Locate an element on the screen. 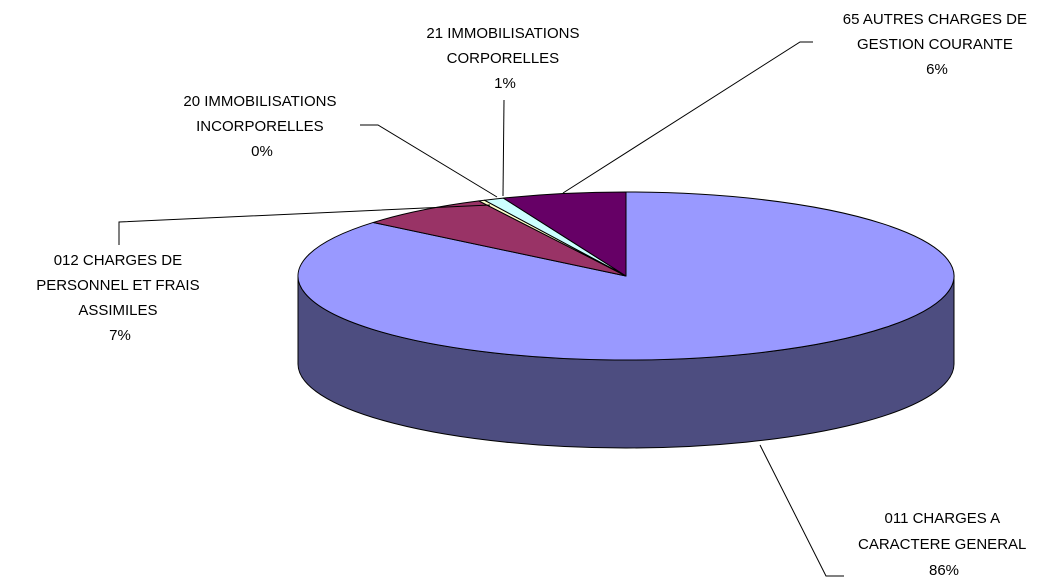 The height and width of the screenshot is (579, 1061). slice-label: 20 IMMOBILISATIONS INCORPORELLES 0% is located at coordinates (261, 126).